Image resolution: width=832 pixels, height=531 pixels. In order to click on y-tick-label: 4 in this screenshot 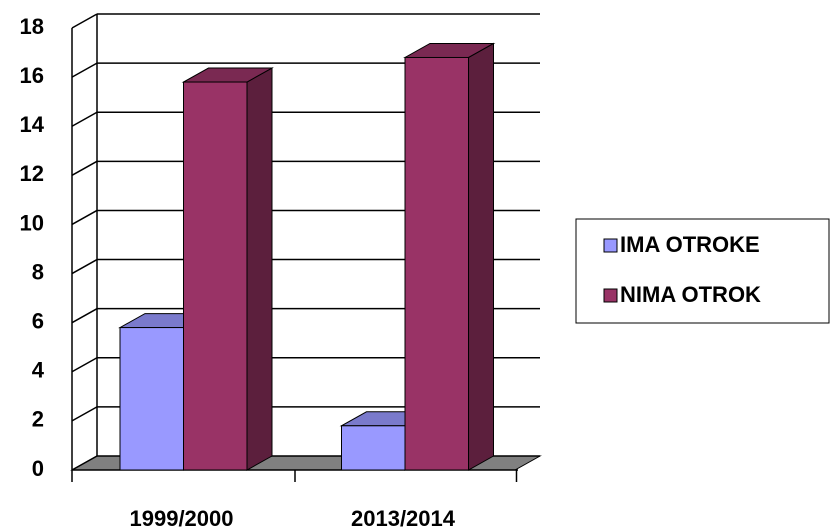, I will do `click(38, 370)`.